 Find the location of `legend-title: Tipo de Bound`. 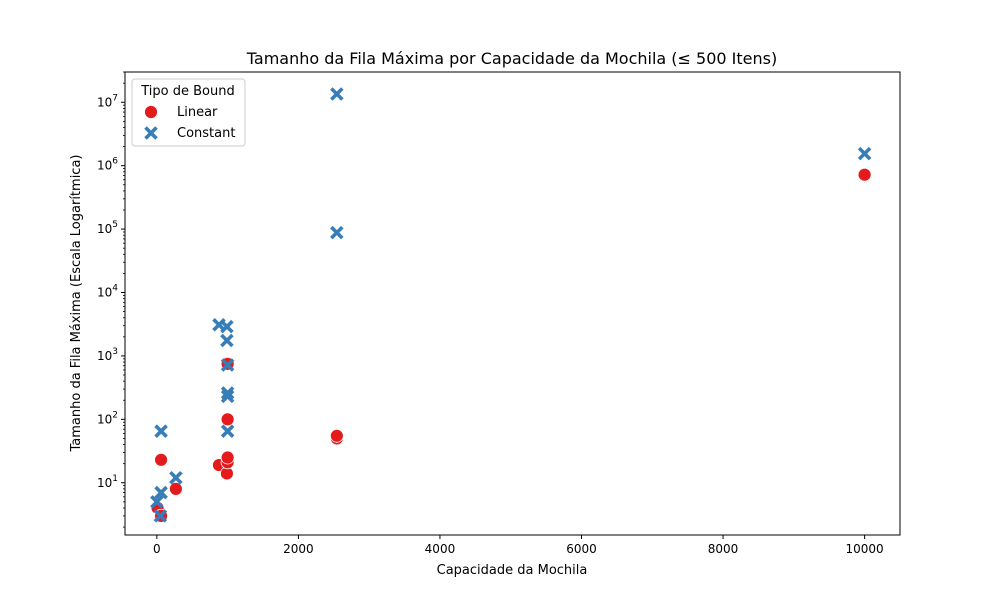

legend-title: Tipo de Bound is located at coordinates (187, 91).